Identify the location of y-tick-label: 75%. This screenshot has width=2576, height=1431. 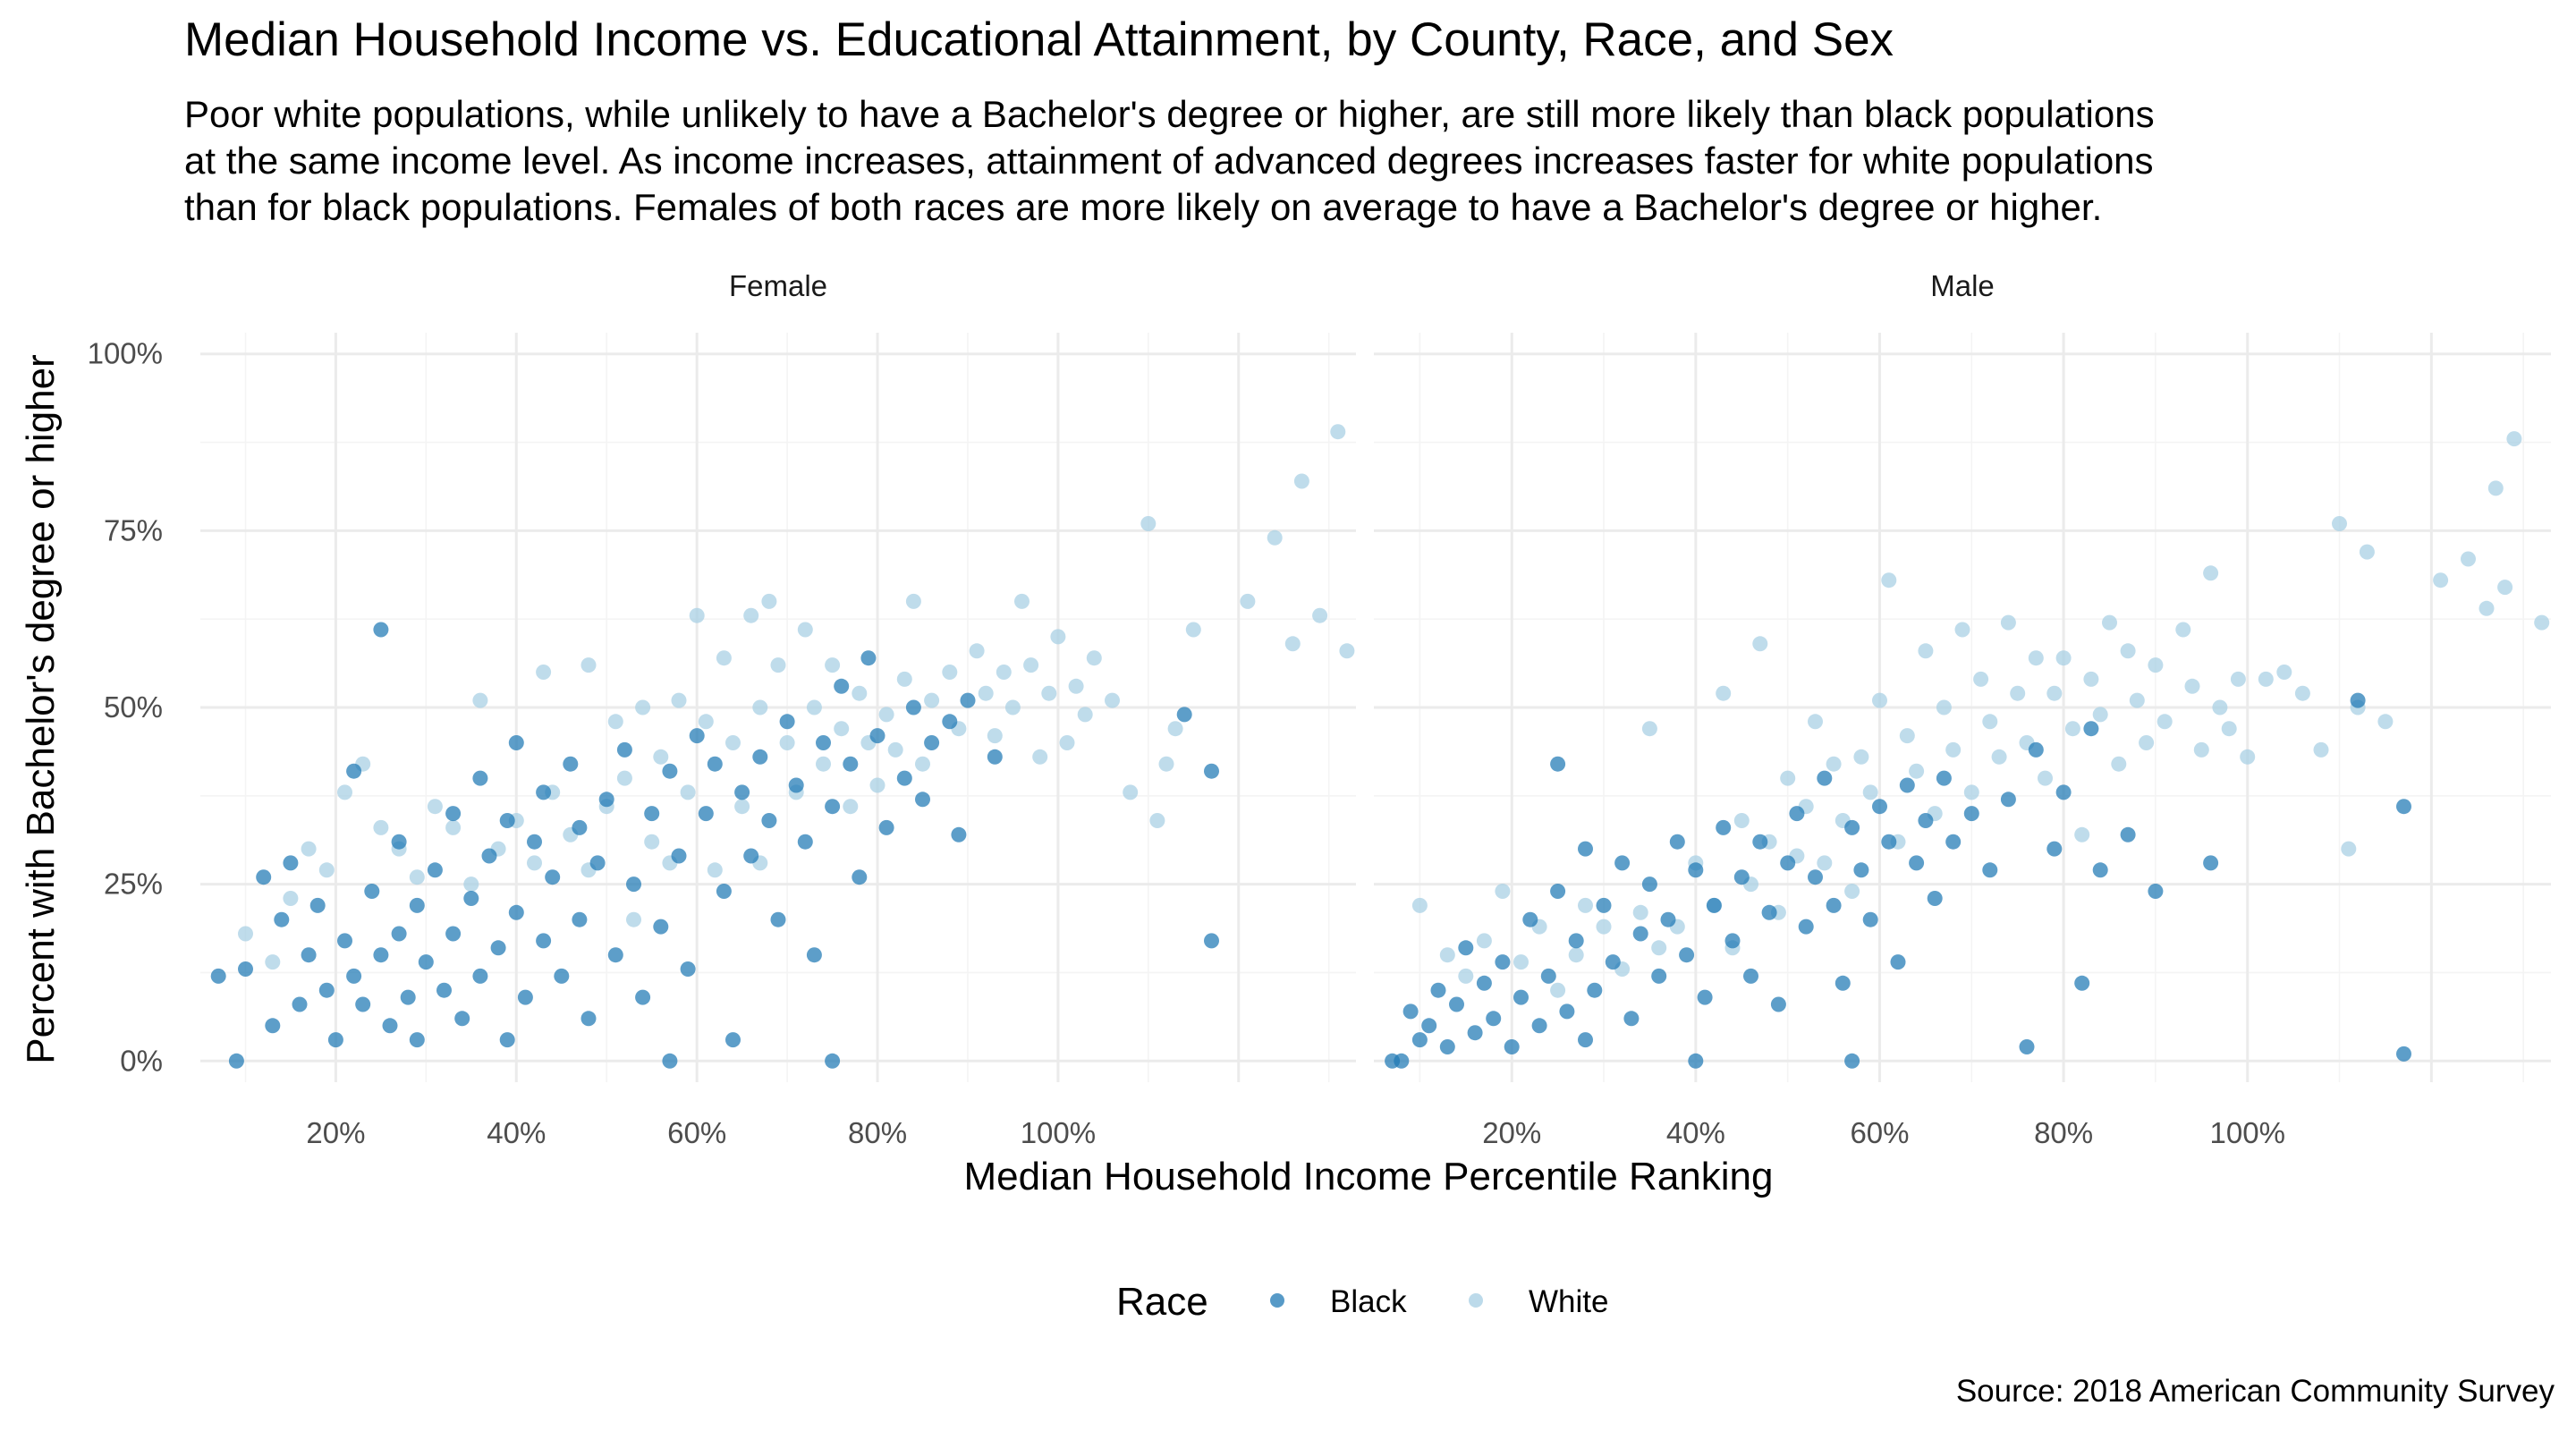
(133, 529).